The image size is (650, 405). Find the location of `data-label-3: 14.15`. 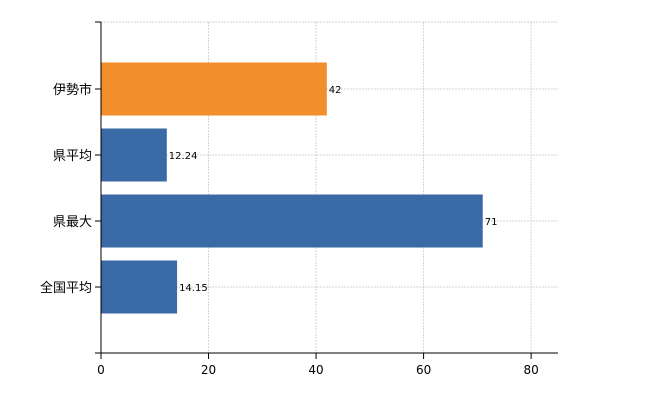

data-label-3: 14.15 is located at coordinates (193, 288).